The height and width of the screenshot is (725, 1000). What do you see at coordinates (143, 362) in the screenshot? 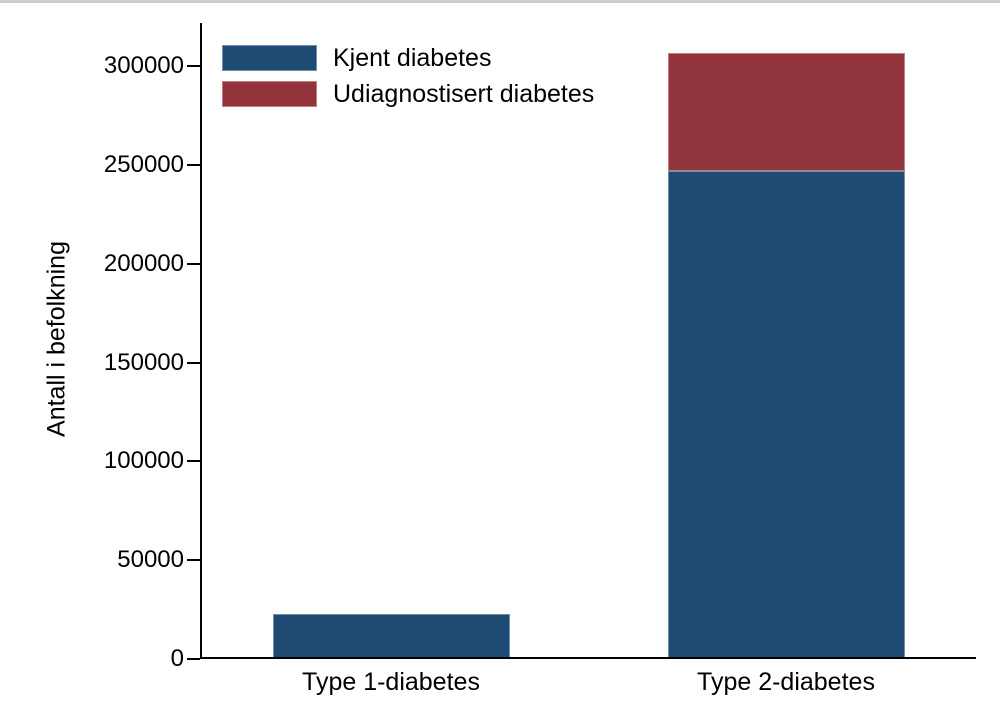
I see `y-tick-label: 150000` at bounding box center [143, 362].